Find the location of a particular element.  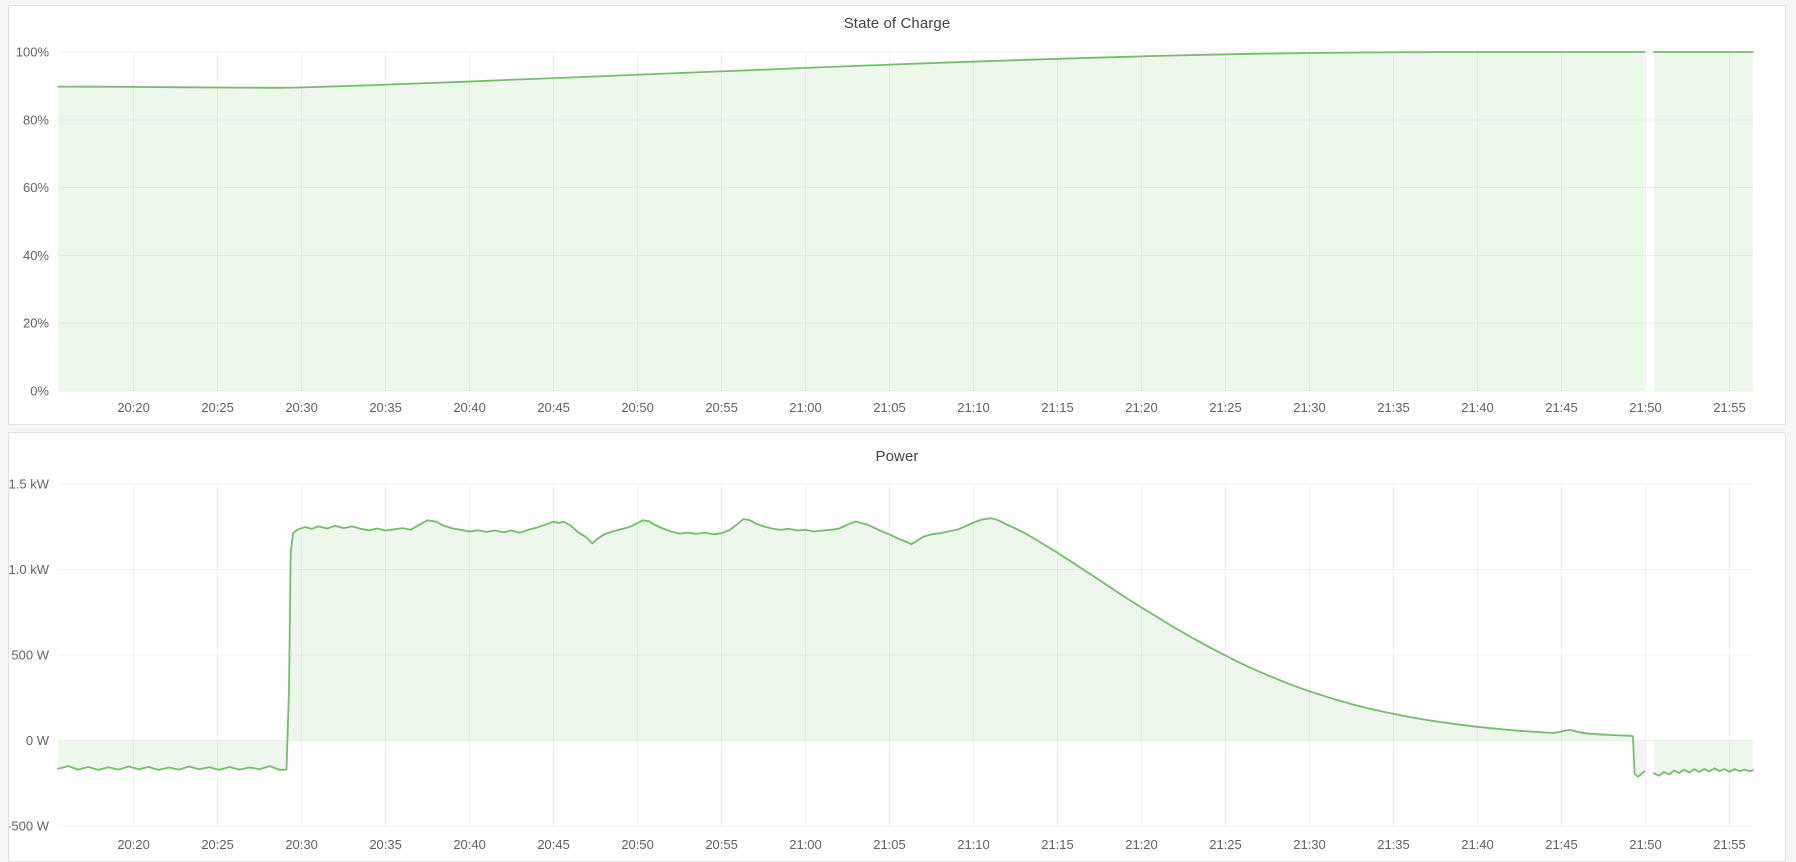

panel-title-power: Power is located at coordinates (897, 456).